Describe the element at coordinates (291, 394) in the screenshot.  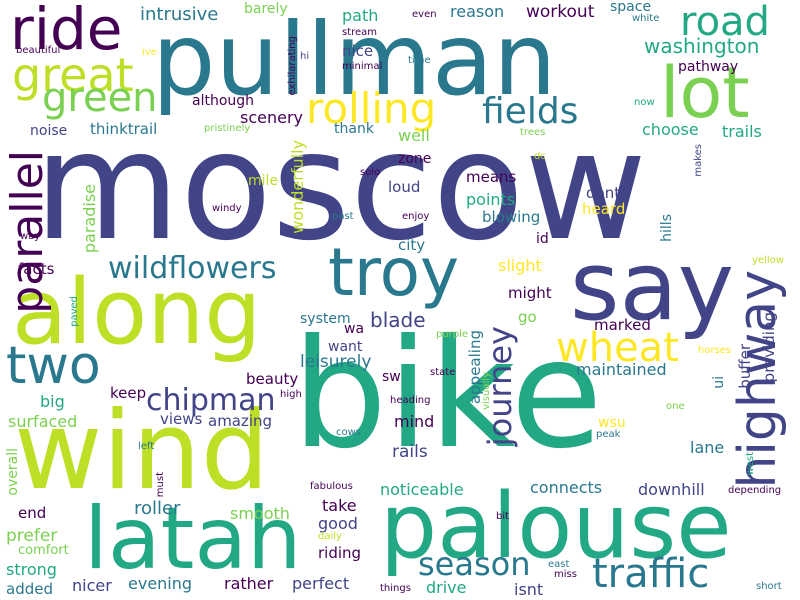
I see `word-high: high` at that location.